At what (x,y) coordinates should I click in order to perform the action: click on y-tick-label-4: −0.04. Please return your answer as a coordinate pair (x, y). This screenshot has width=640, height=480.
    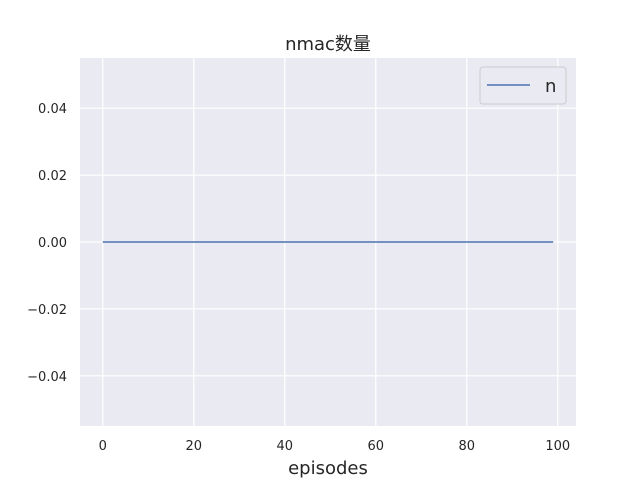
    Looking at the image, I should click on (47, 377).